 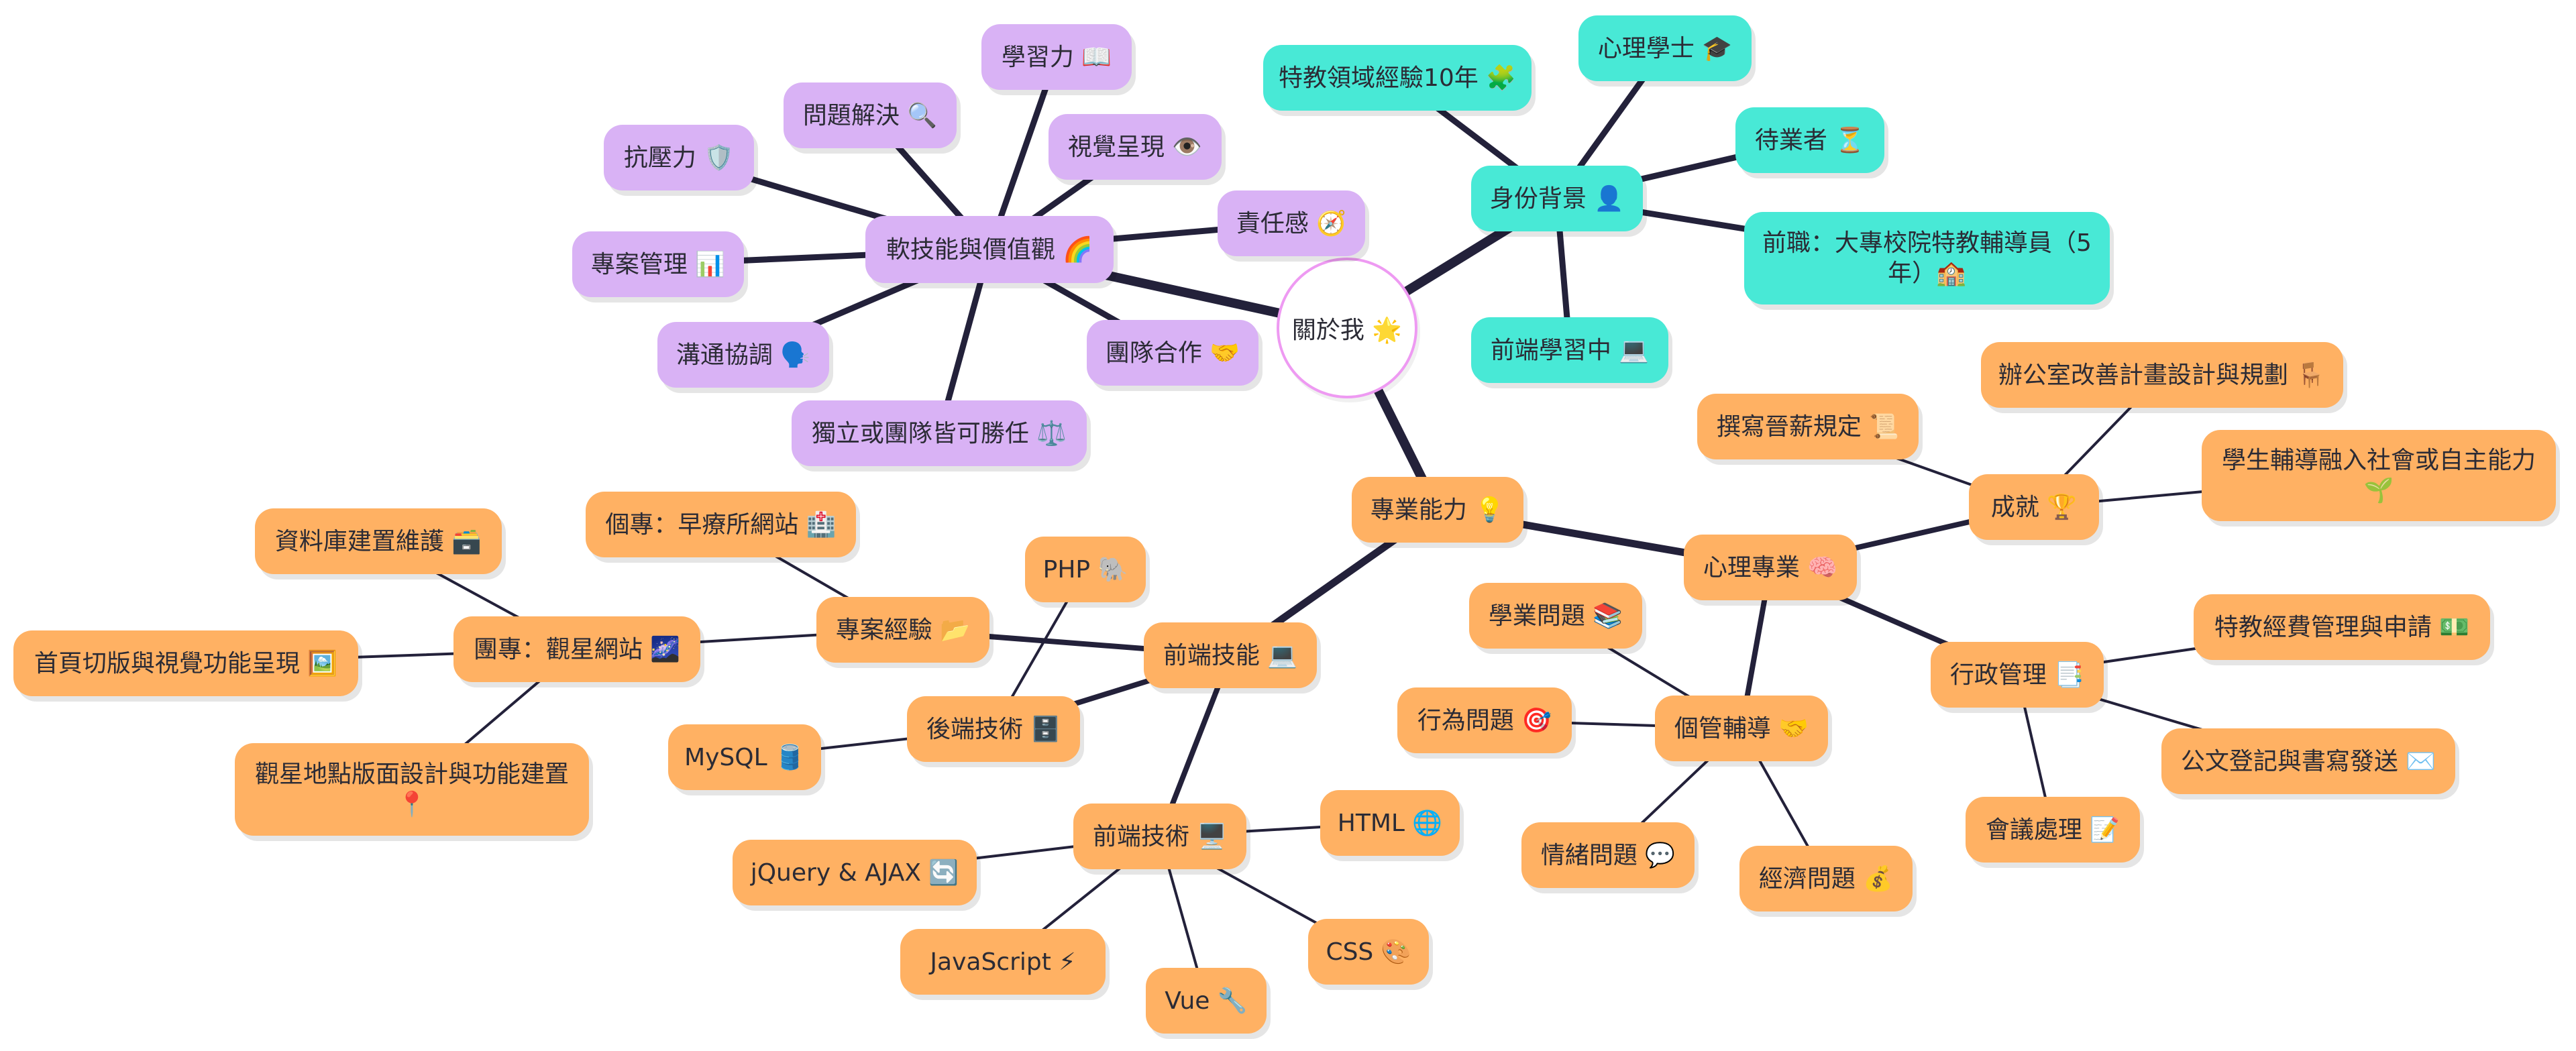 What do you see at coordinates (1368, 952) in the screenshot?
I see `css-node: CSS 🎨` at bounding box center [1368, 952].